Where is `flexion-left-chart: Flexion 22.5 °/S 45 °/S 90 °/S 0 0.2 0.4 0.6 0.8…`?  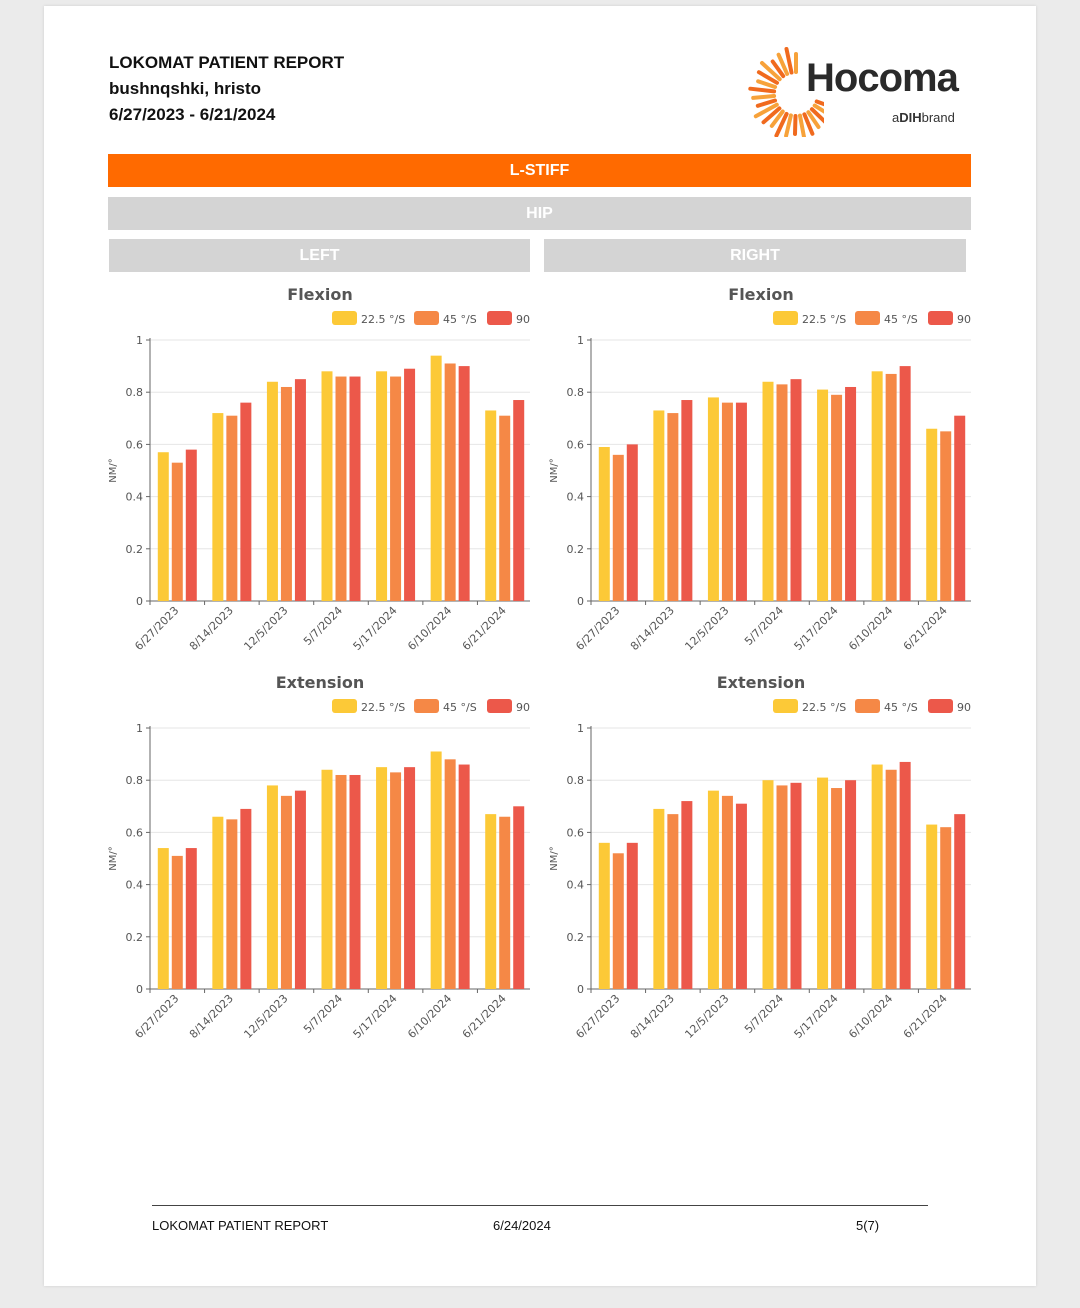
flexion-left-chart: Flexion 22.5 °/S 45 °/S 90 °/S 0 0.2 0.4 0.6 0.8… is located at coordinates (315, 466).